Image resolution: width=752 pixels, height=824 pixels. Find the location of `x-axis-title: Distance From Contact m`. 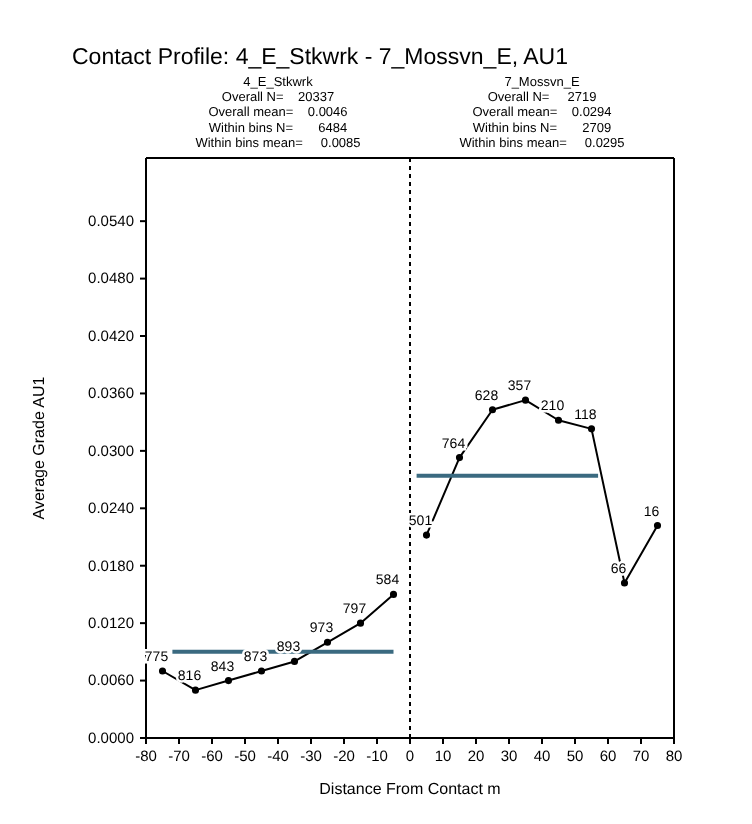

x-axis-title: Distance From Contact m is located at coordinates (410, 789).